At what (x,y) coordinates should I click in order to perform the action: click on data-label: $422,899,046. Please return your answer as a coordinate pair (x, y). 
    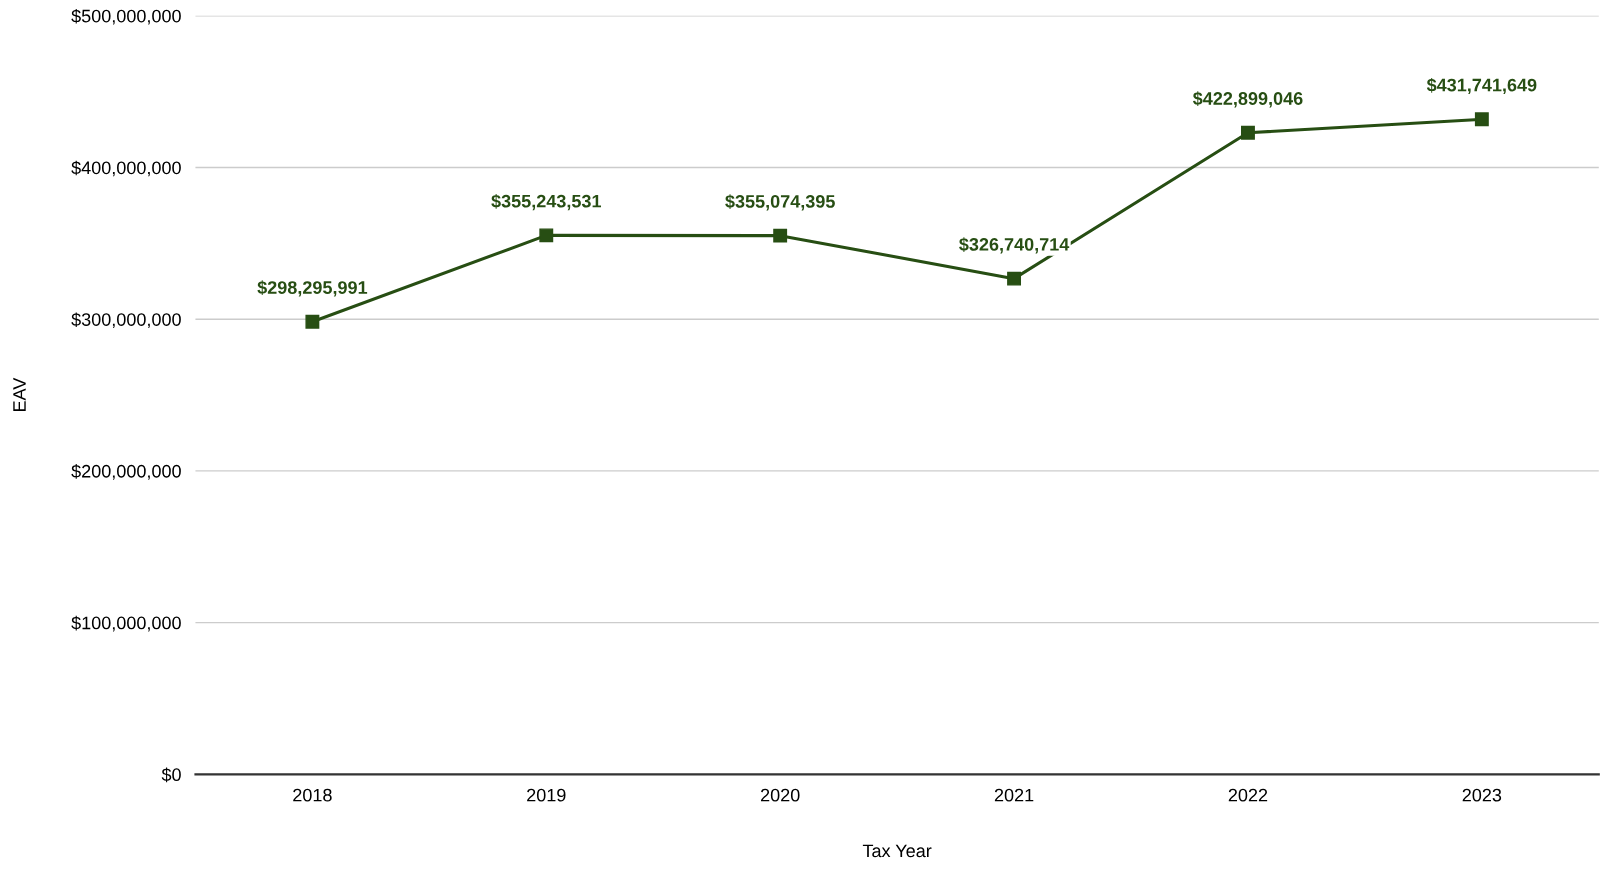
    Looking at the image, I should click on (1247, 99).